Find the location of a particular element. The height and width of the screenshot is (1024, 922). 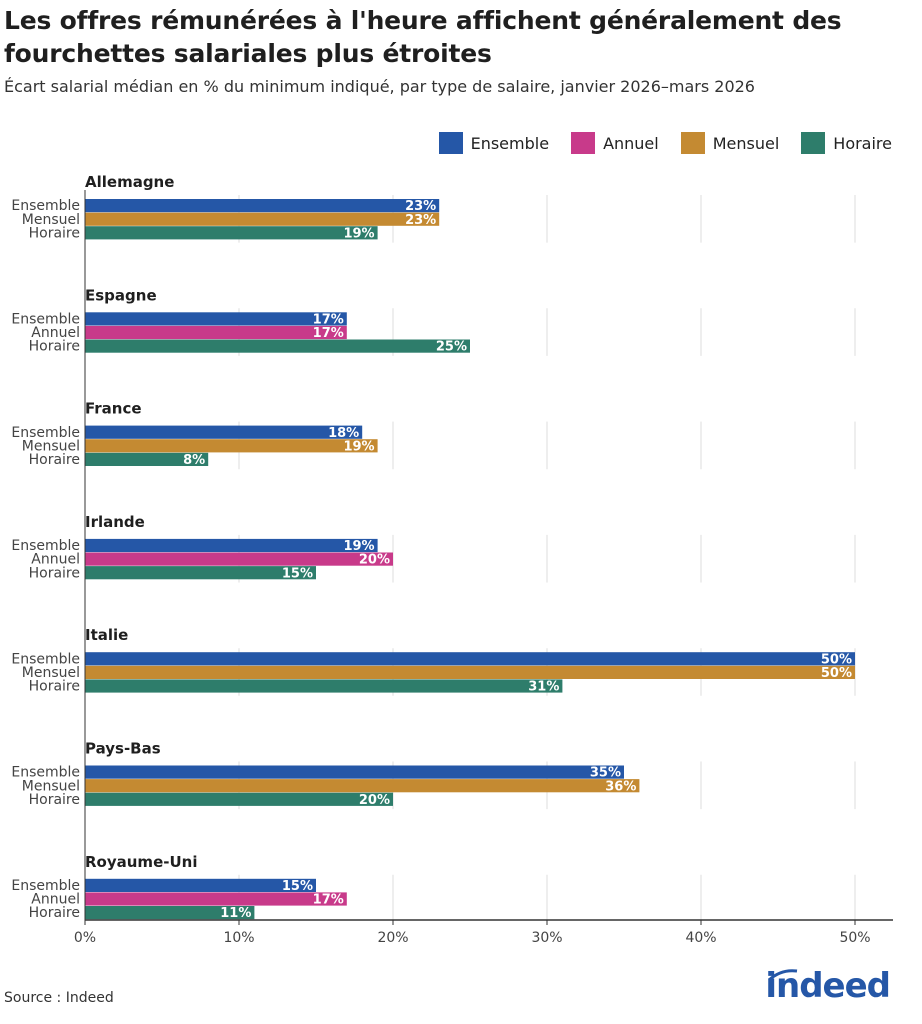

data-label: 36% is located at coordinates (620, 786).